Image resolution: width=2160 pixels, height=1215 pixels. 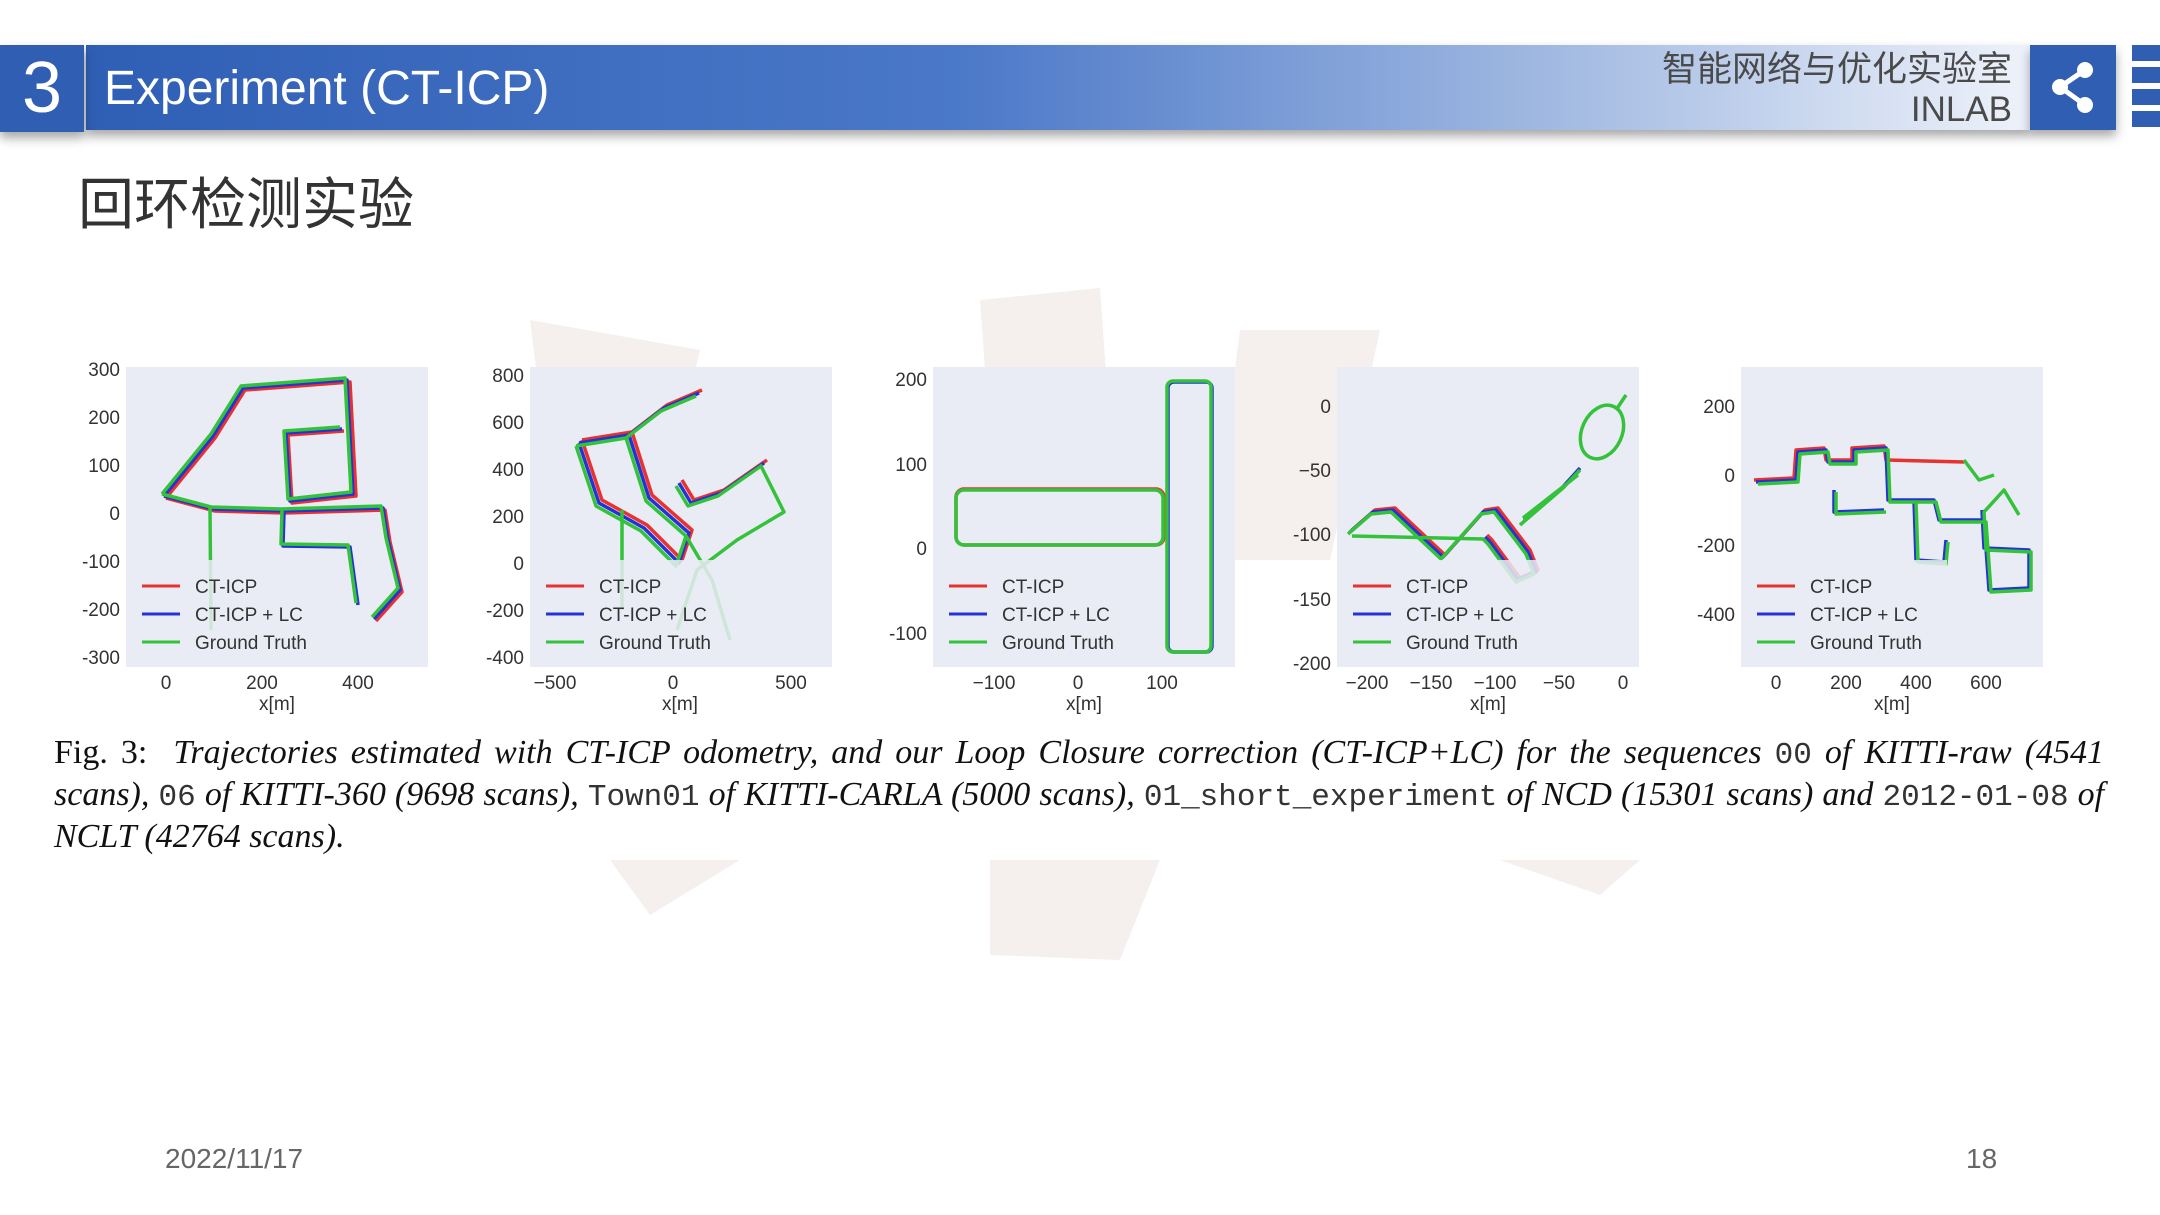 What do you see at coordinates (1431, 683) in the screenshot?
I see `x-tick: −150` at bounding box center [1431, 683].